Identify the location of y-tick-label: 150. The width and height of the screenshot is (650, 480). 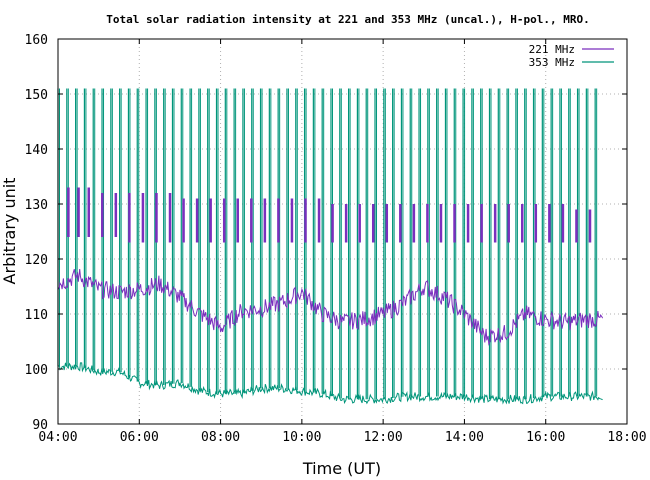
(36, 95).